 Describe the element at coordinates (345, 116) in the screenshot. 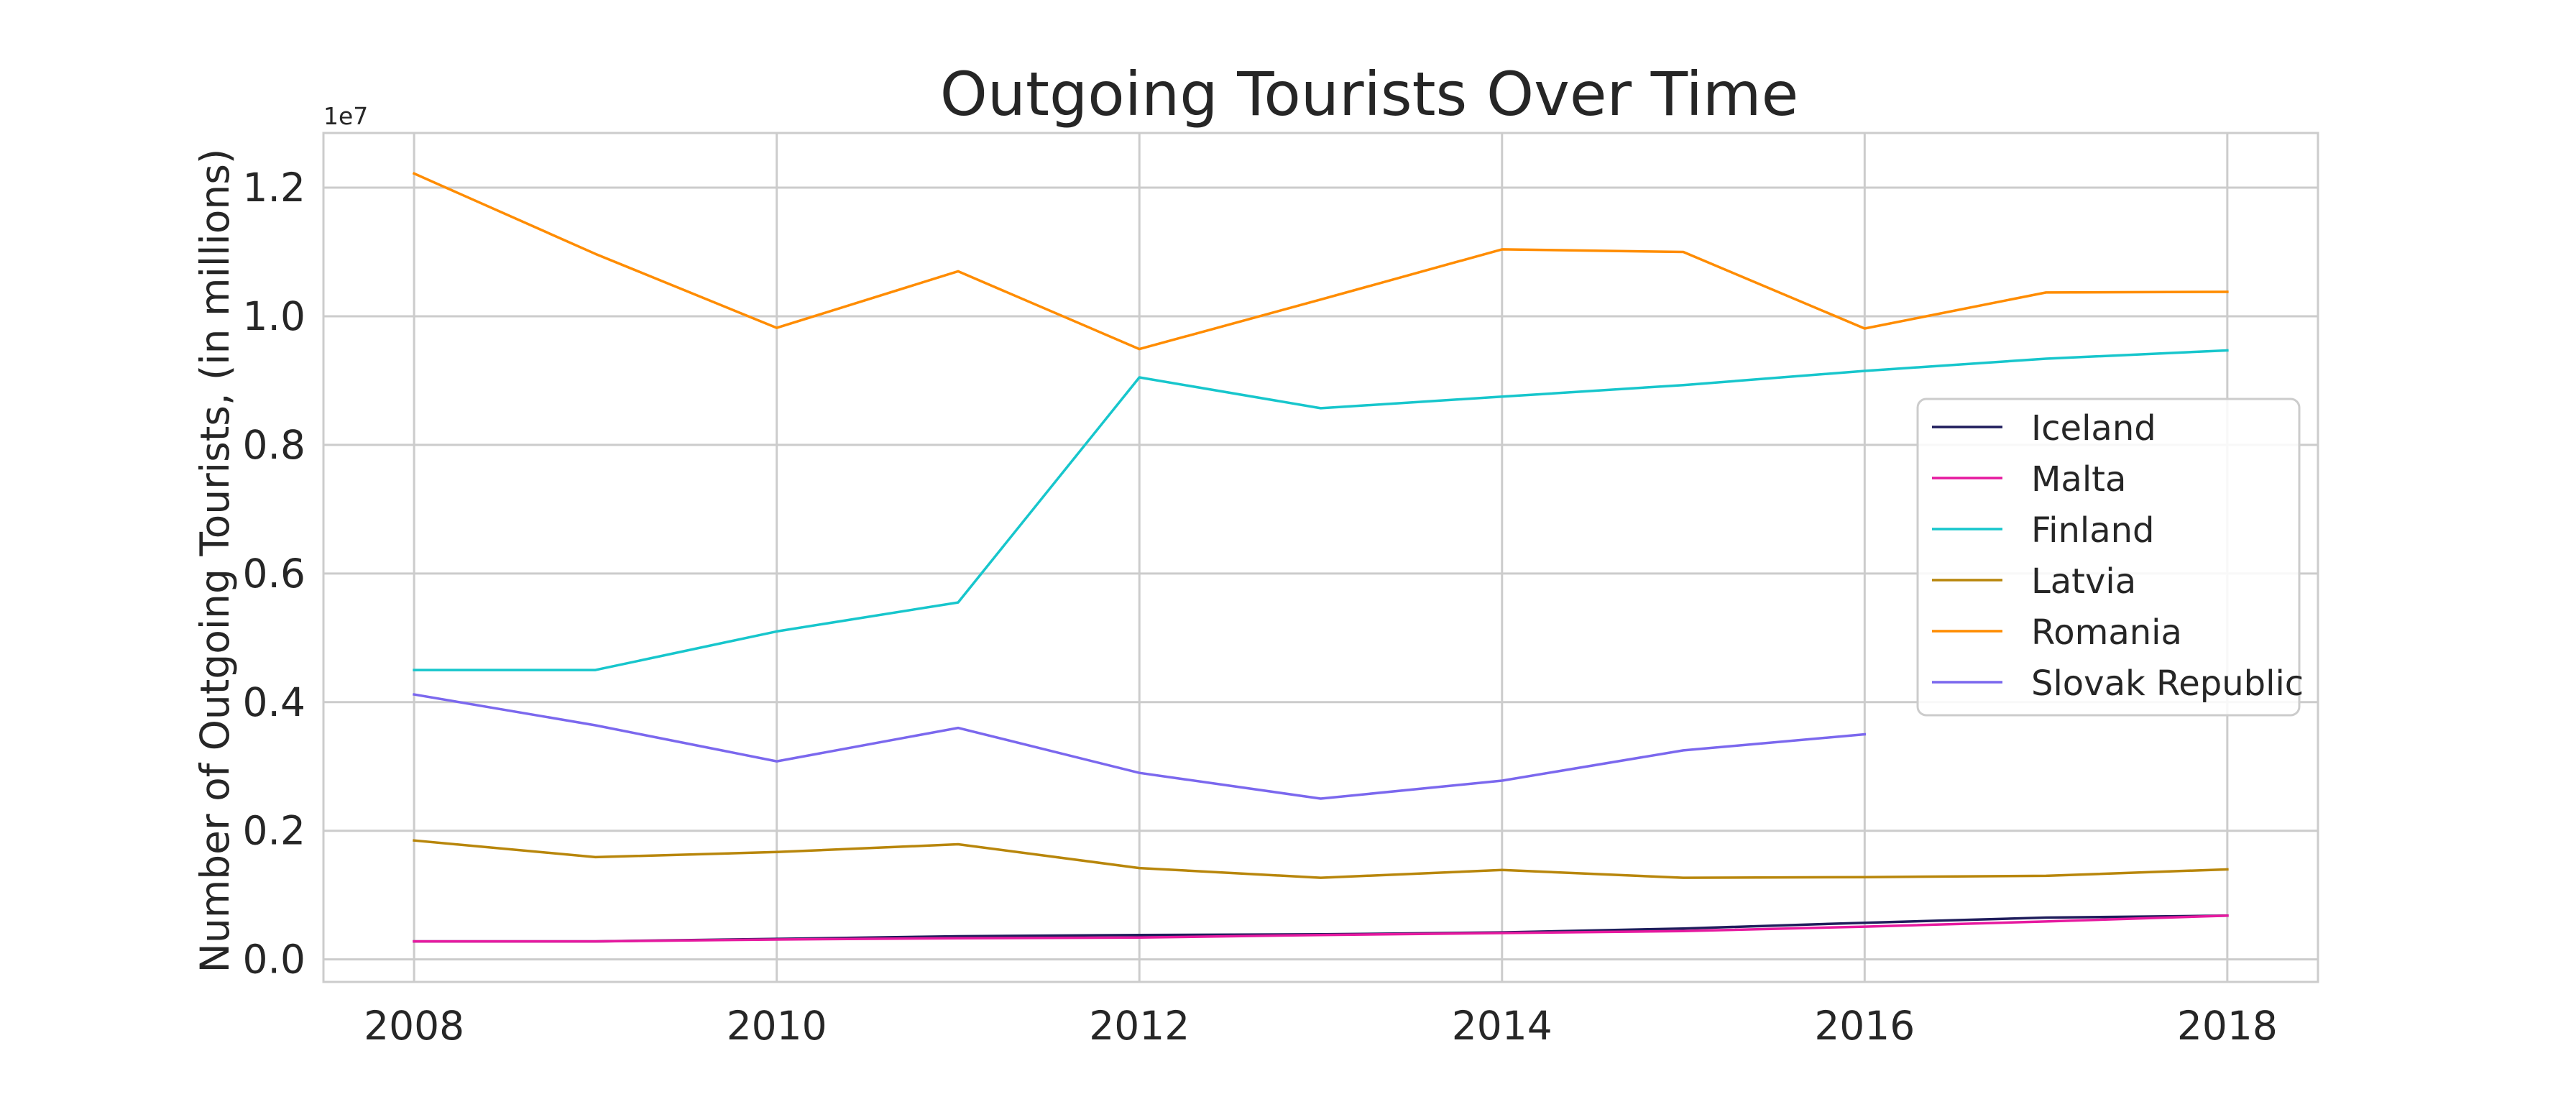

I see `y-axis-offset-label: 1e7` at that location.